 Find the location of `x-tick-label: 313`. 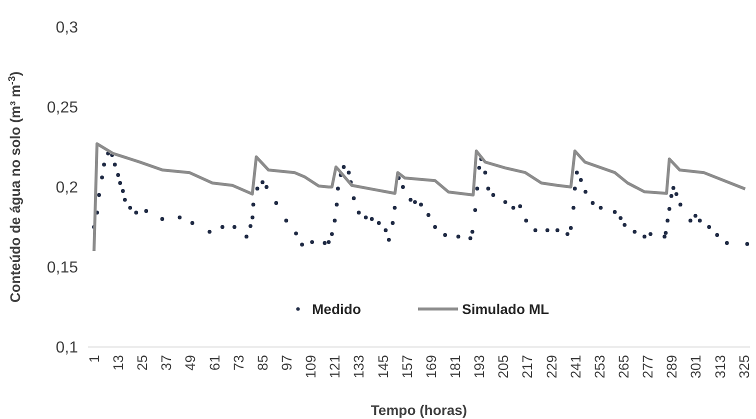

x-tick-label: 313 is located at coordinates (720, 366).